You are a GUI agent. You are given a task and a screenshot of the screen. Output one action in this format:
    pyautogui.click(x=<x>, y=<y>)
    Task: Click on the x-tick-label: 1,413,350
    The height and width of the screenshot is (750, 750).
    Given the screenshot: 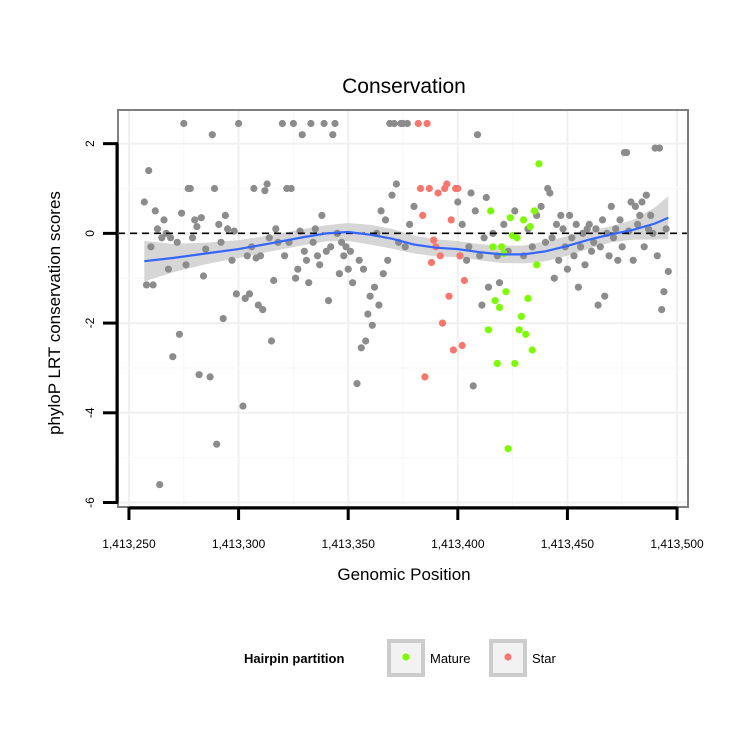 What is the action you would take?
    pyautogui.click(x=348, y=544)
    